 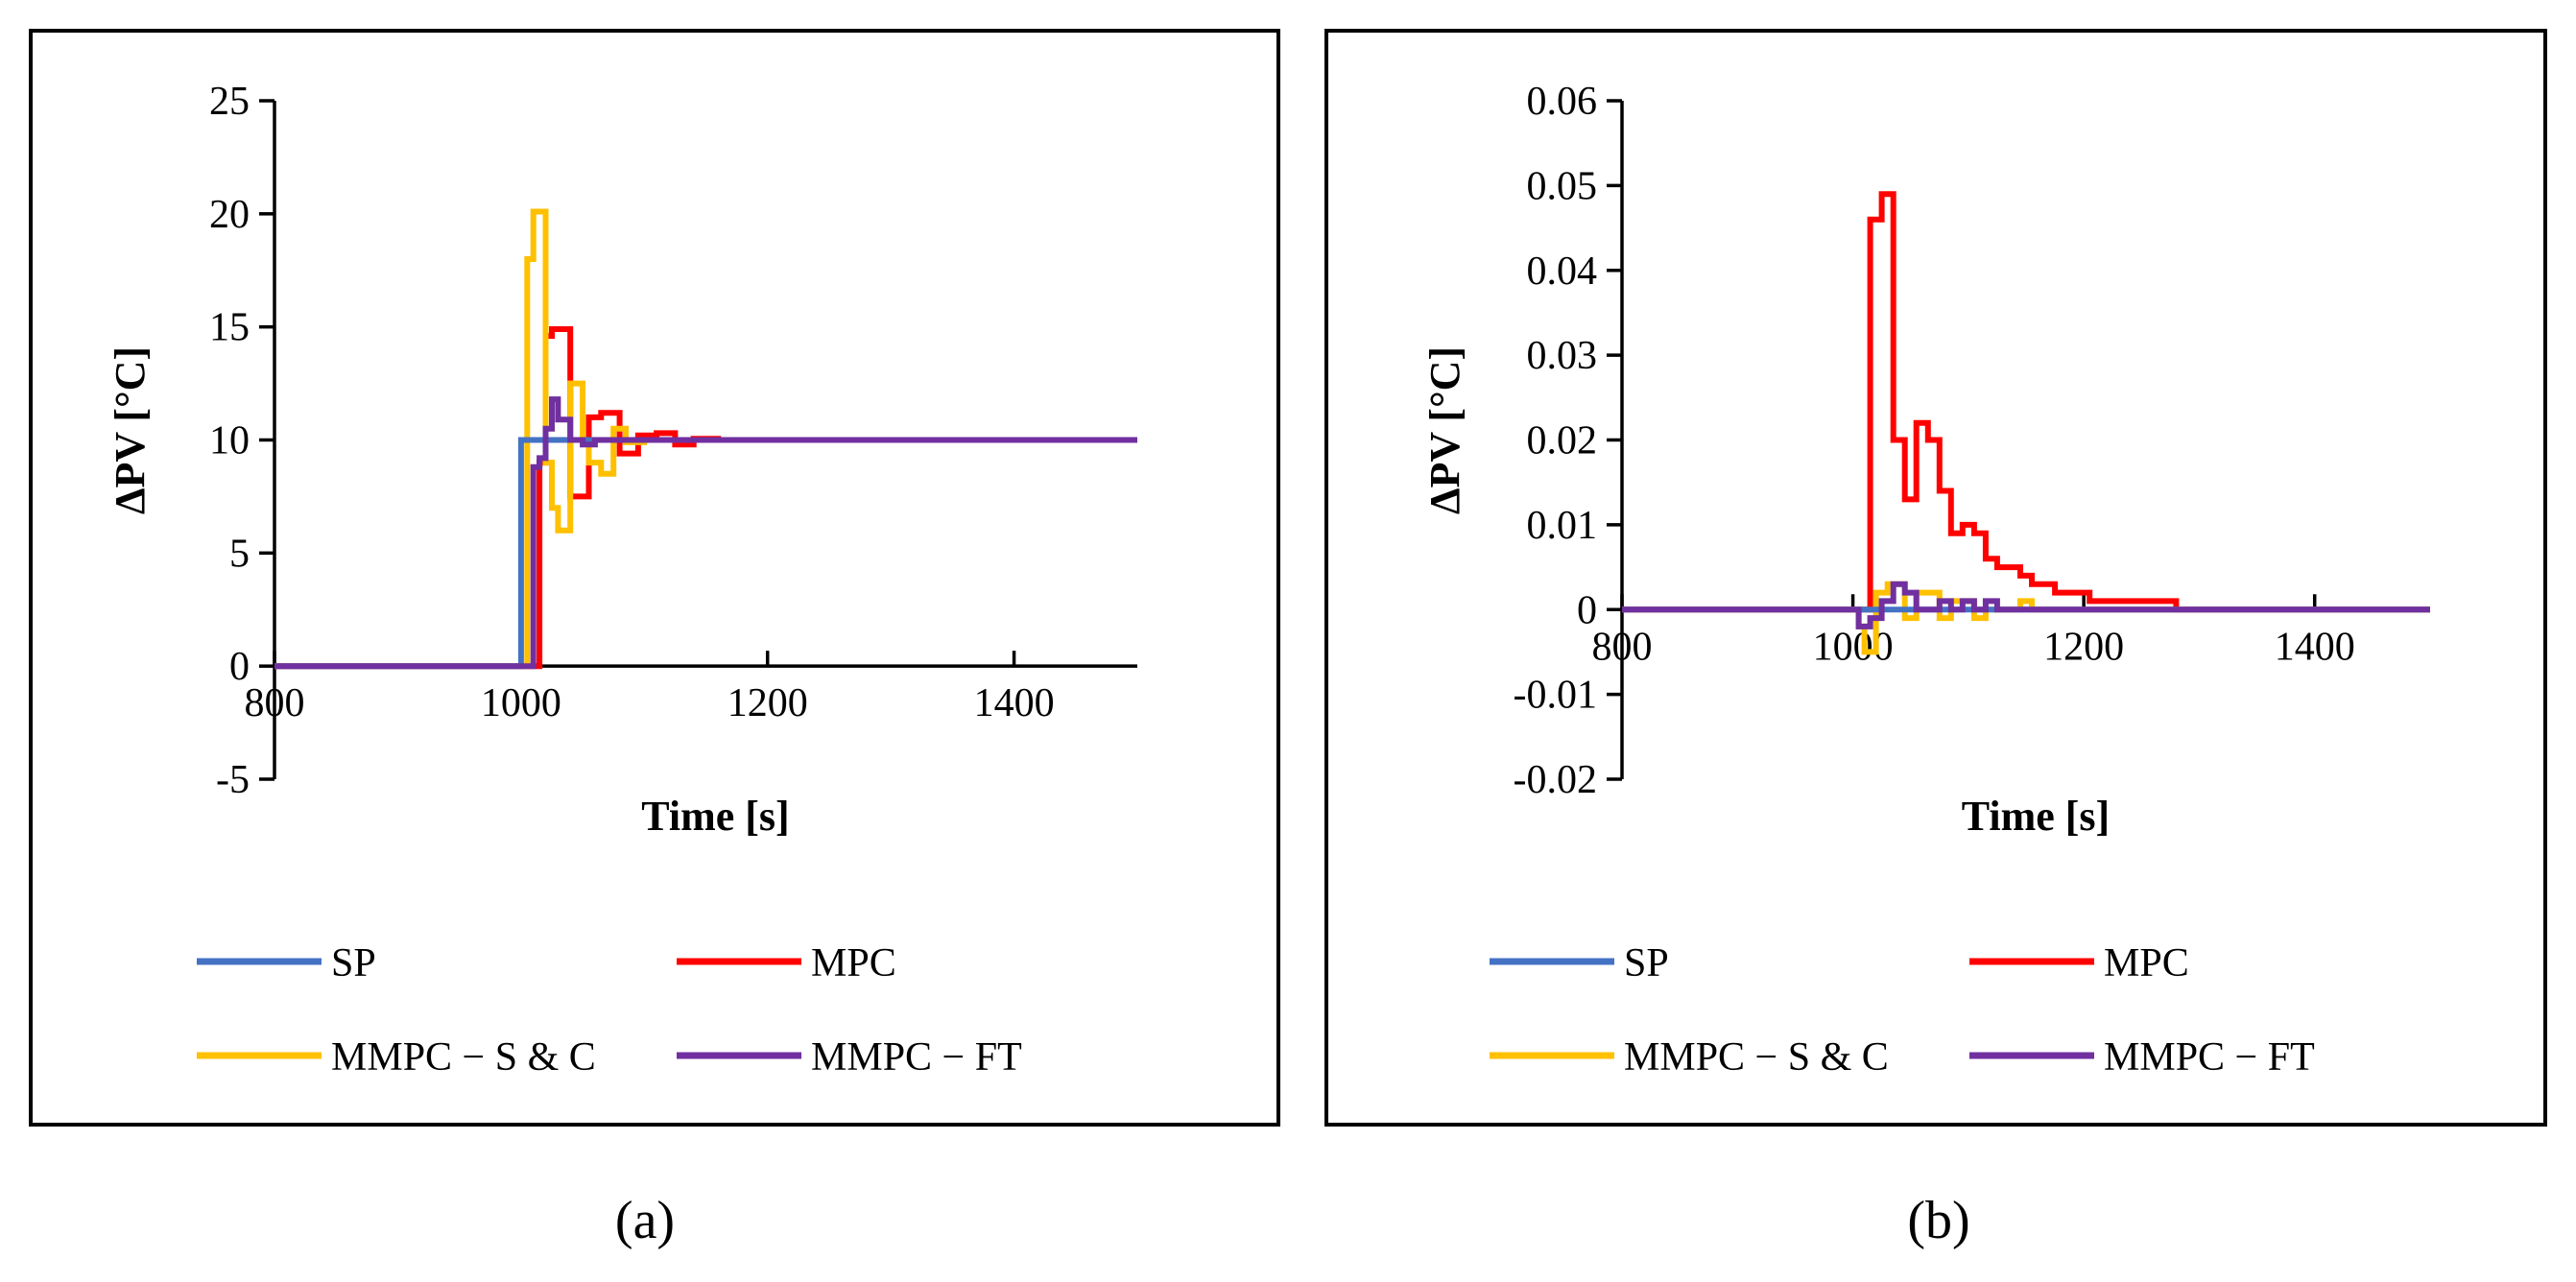 I want to click on panel-caption-b: (b), so click(x=1938, y=1220).